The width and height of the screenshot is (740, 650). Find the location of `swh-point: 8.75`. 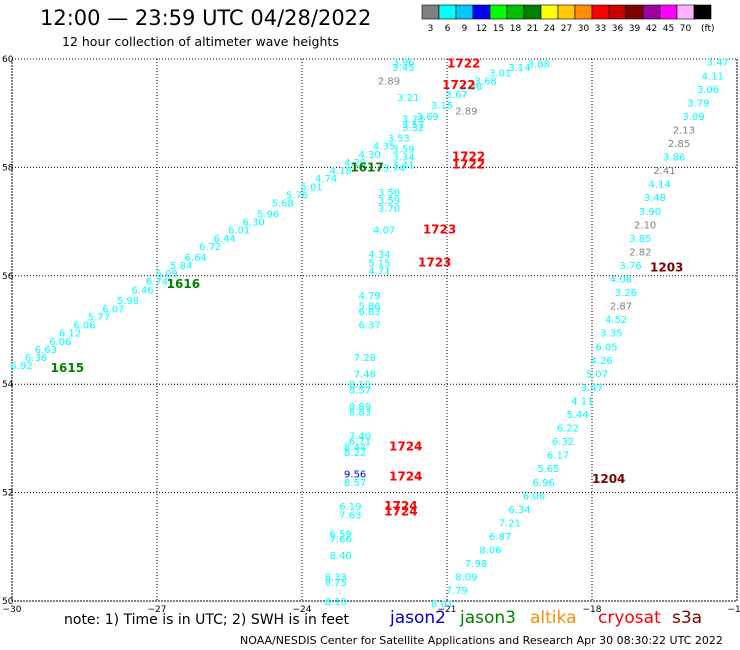

swh-point: 8.75 is located at coordinates (336, 583).